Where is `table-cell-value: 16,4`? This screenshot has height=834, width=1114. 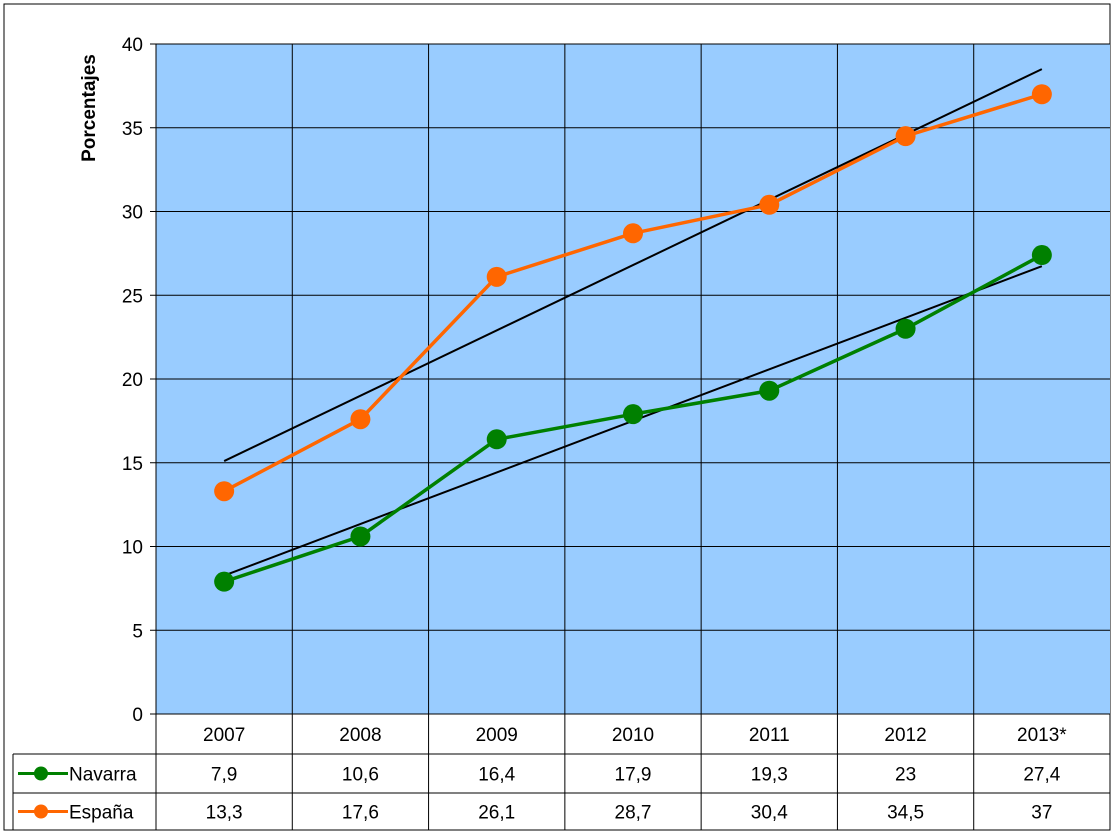 table-cell-value: 16,4 is located at coordinates (496, 775).